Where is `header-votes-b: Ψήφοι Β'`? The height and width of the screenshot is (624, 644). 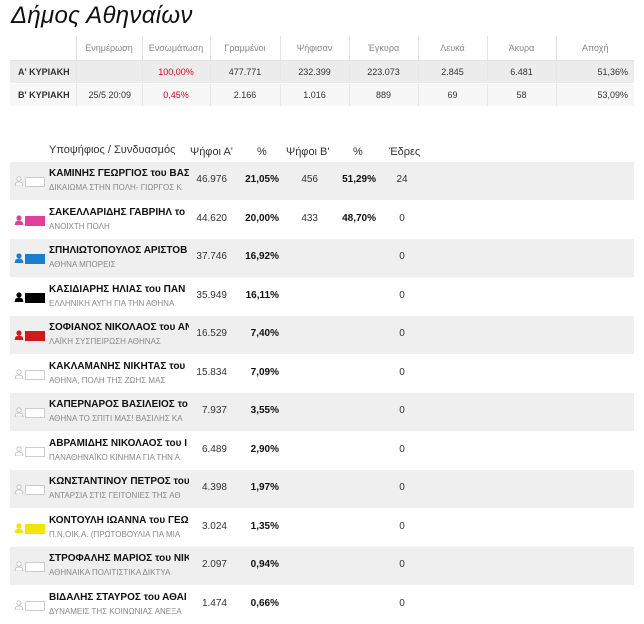
header-votes-b: Ψήφοι Β' is located at coordinates (308, 152).